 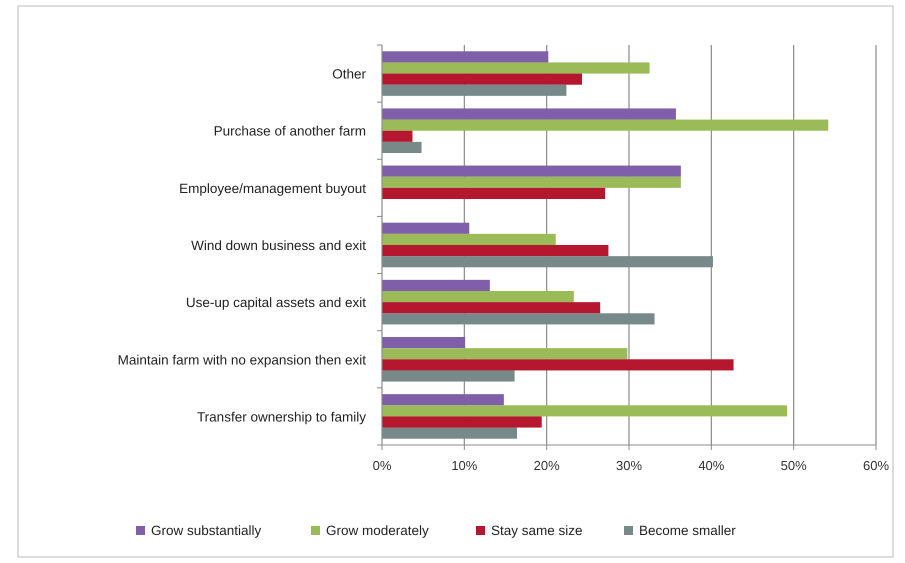 What do you see at coordinates (276, 302) in the screenshot?
I see `y-tick-label: Use-up capital assets and exit` at bounding box center [276, 302].